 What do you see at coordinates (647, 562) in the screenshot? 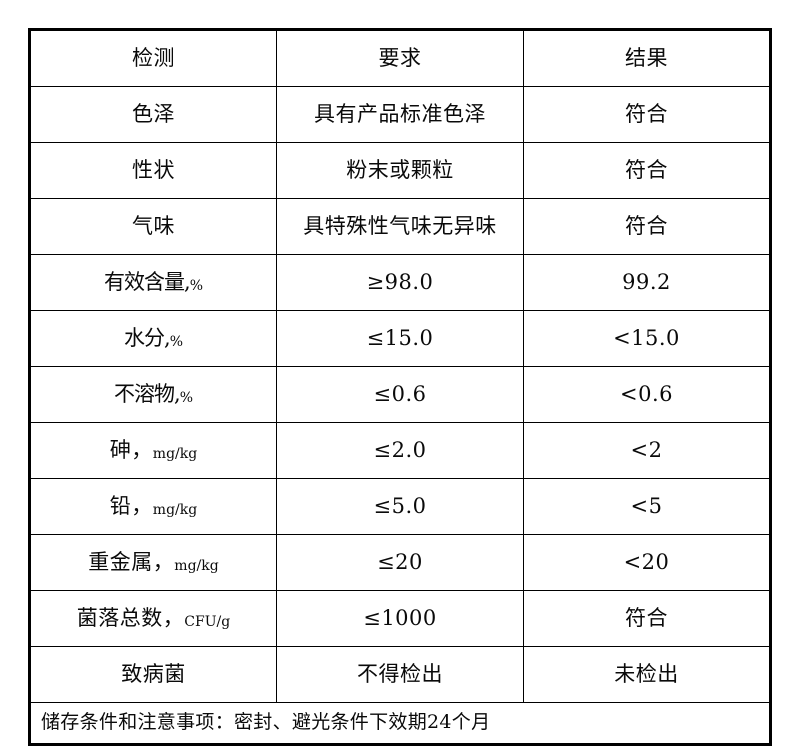
I see `cell-result: <20` at bounding box center [647, 562].